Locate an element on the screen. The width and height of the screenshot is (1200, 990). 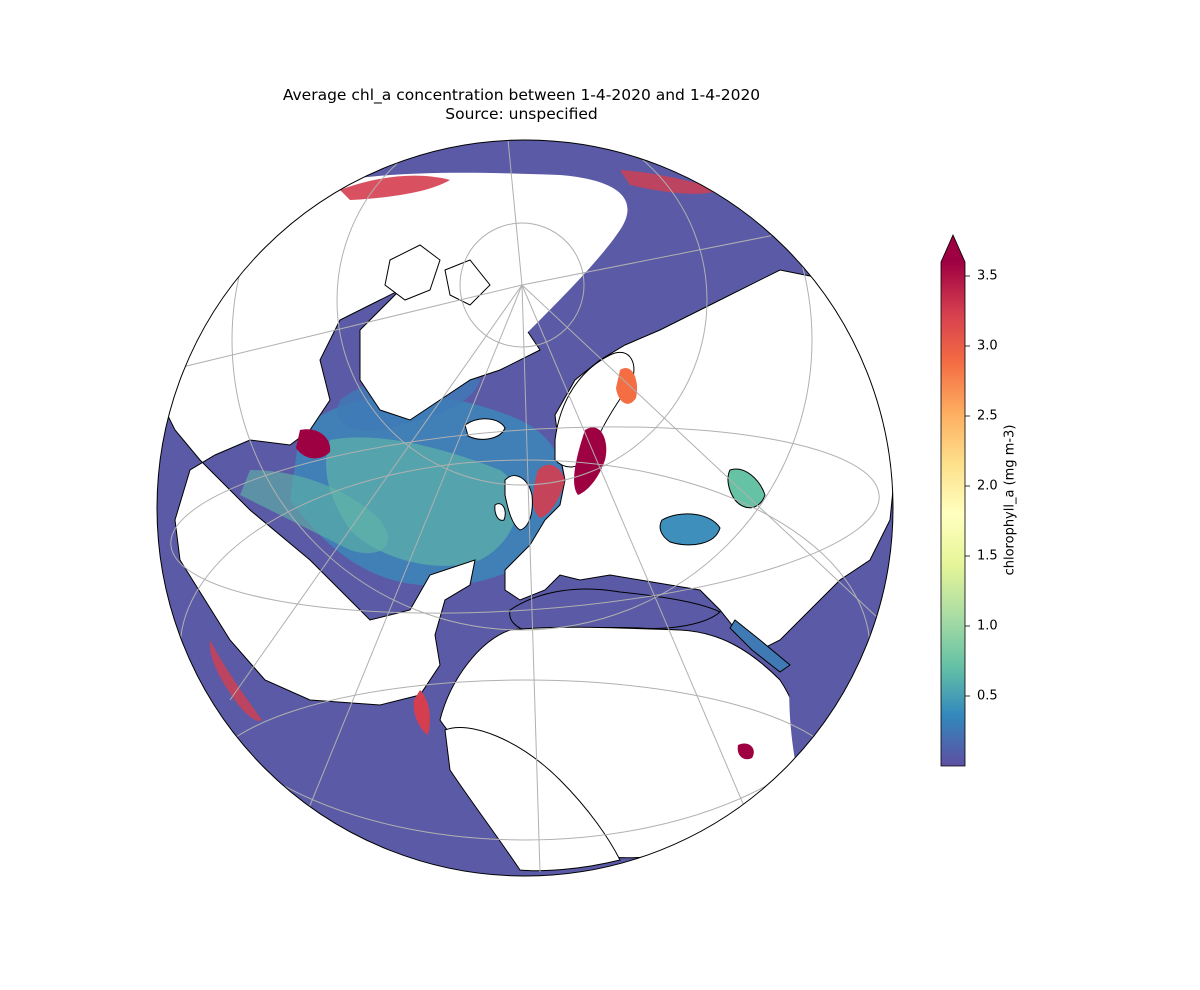
colorbar-tick-label: 2.0 is located at coordinates (987, 486).